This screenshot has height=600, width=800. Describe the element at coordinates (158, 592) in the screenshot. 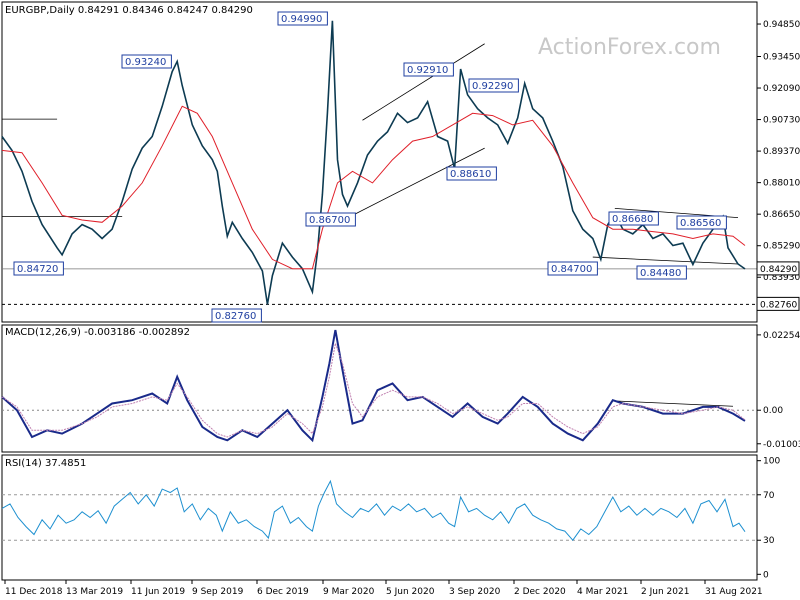

I see `x-tick-label: 11 Jun 2019` at that location.